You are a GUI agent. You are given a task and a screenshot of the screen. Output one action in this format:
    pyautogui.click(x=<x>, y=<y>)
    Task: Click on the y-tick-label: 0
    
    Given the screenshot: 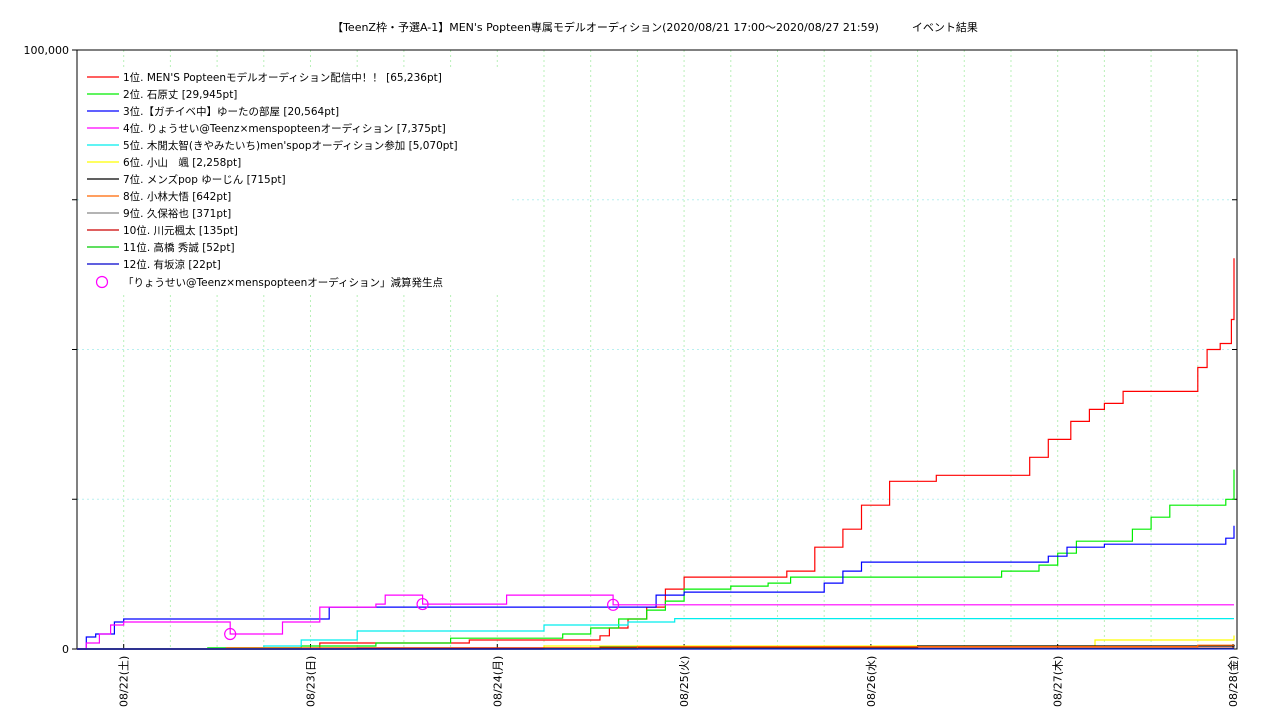 What is the action you would take?
    pyautogui.click(x=65, y=649)
    